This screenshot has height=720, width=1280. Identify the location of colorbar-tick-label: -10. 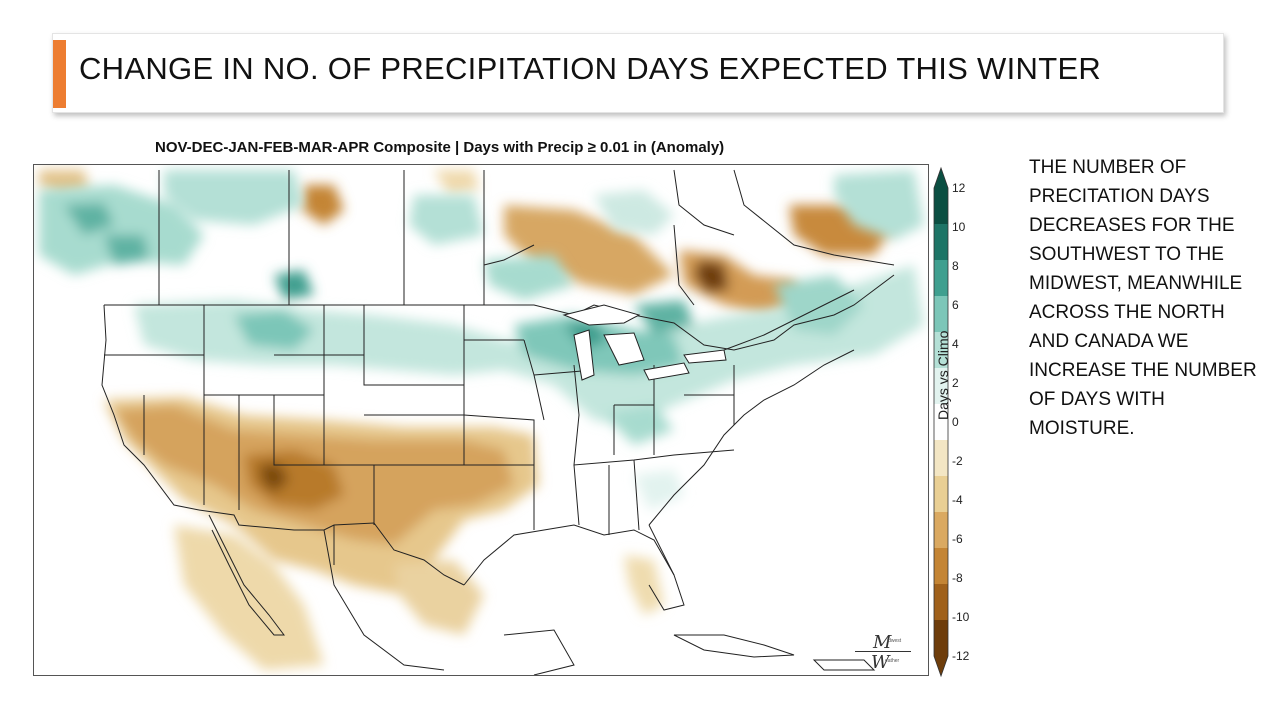
(961, 617).